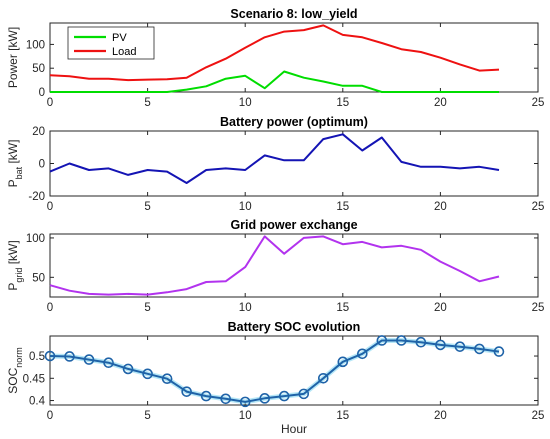 The width and height of the screenshot is (550, 439). Describe the element at coordinates (37, 357) in the screenshot. I see `y-tick-label-0-5: 0.5` at that location.